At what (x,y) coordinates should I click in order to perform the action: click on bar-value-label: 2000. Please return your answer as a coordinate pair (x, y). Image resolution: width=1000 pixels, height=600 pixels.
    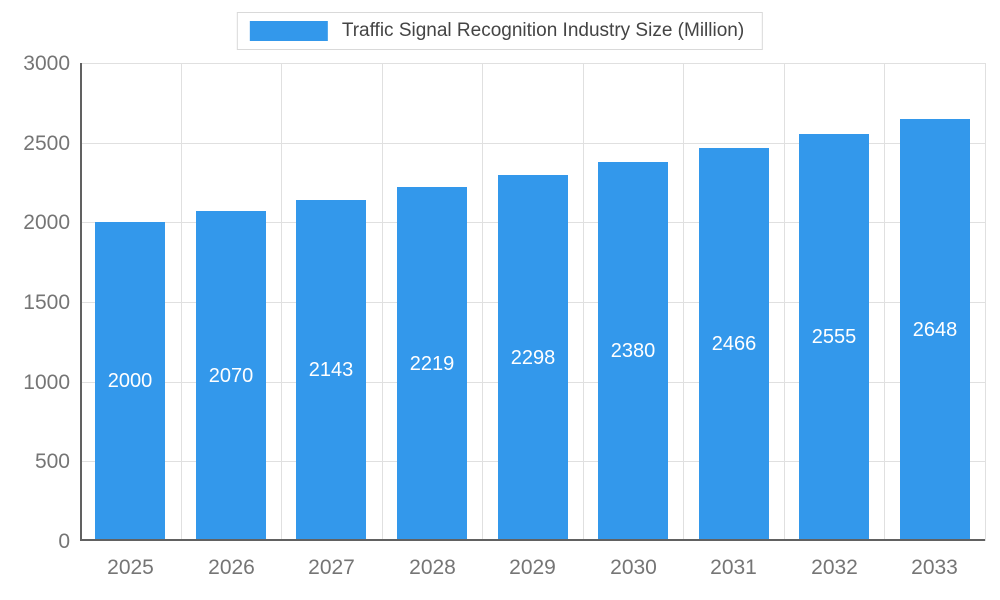
    Looking at the image, I should click on (130, 381).